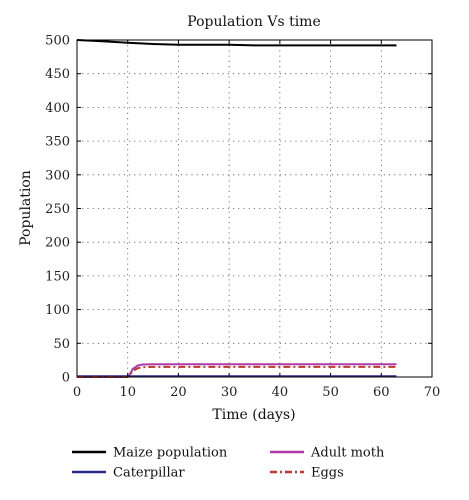 This screenshot has width=469, height=500. Describe the element at coordinates (432, 392) in the screenshot. I see `x-tick-label: 70` at that location.